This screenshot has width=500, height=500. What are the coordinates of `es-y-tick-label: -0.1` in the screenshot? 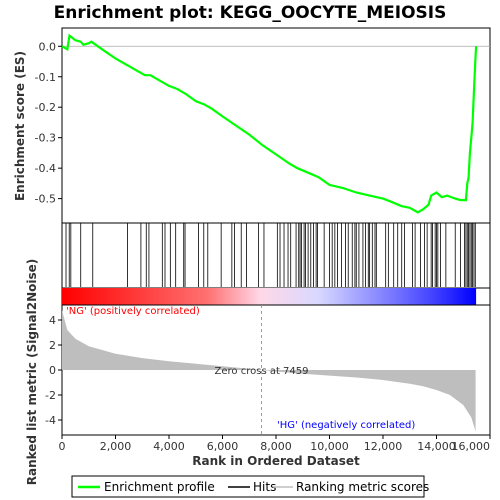 It's located at (45, 77).